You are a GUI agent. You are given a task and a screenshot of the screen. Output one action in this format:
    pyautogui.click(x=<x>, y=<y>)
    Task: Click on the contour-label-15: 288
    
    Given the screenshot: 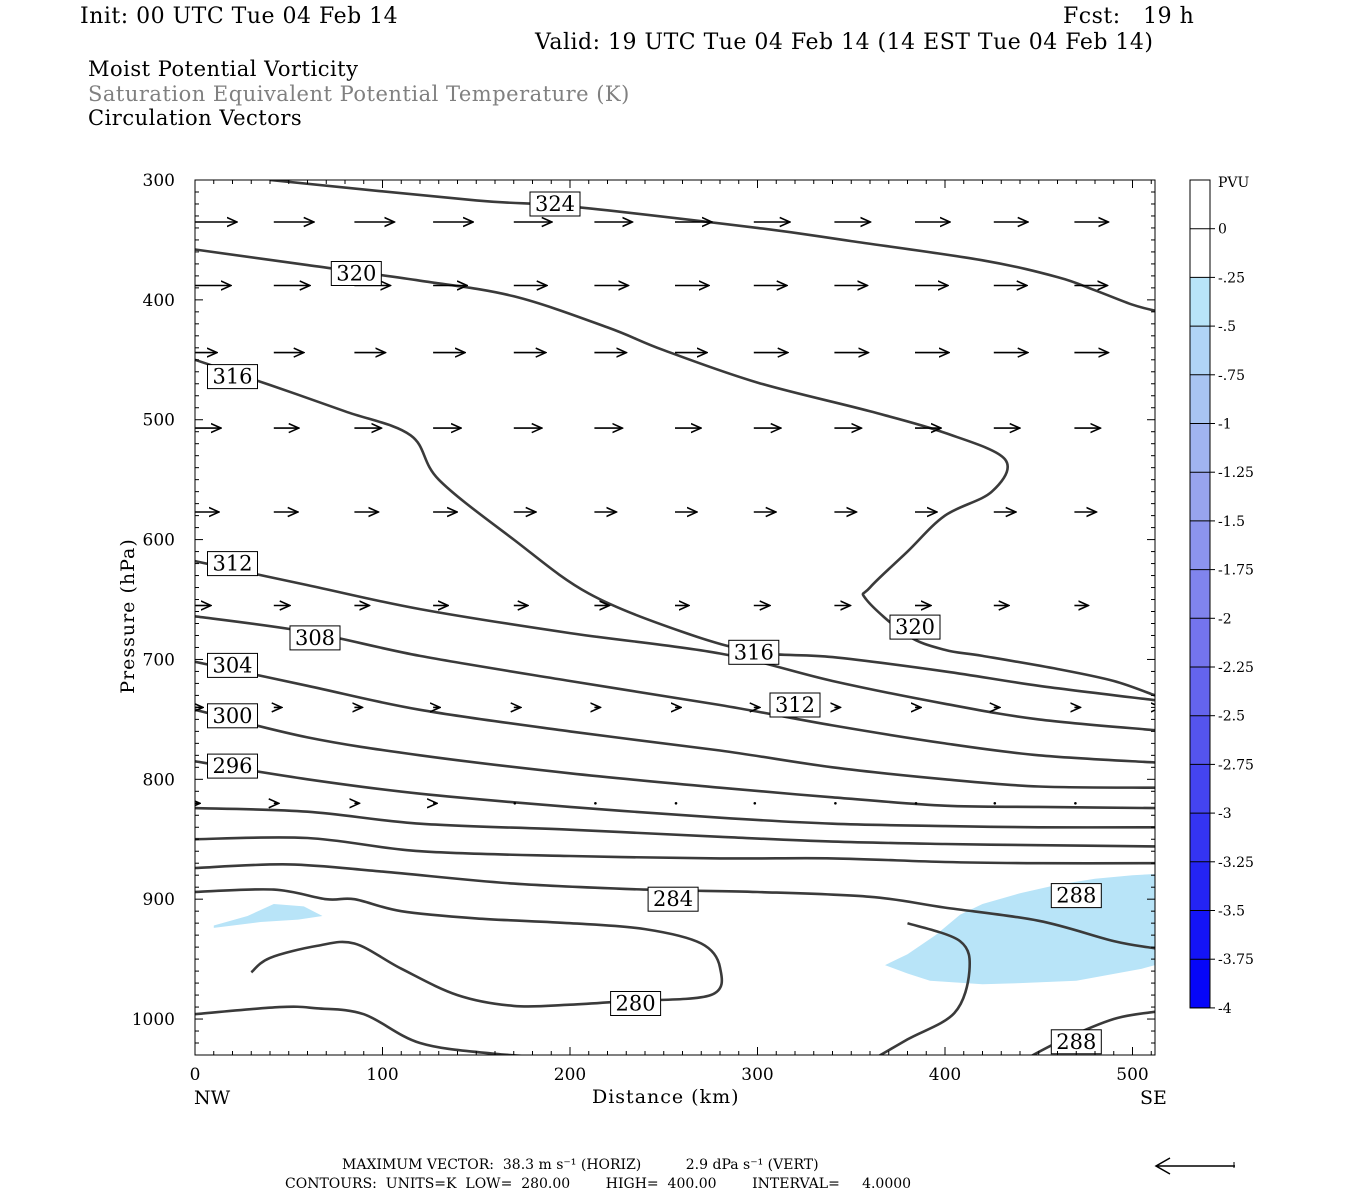 What is the action you would take?
    pyautogui.click(x=1076, y=1042)
    